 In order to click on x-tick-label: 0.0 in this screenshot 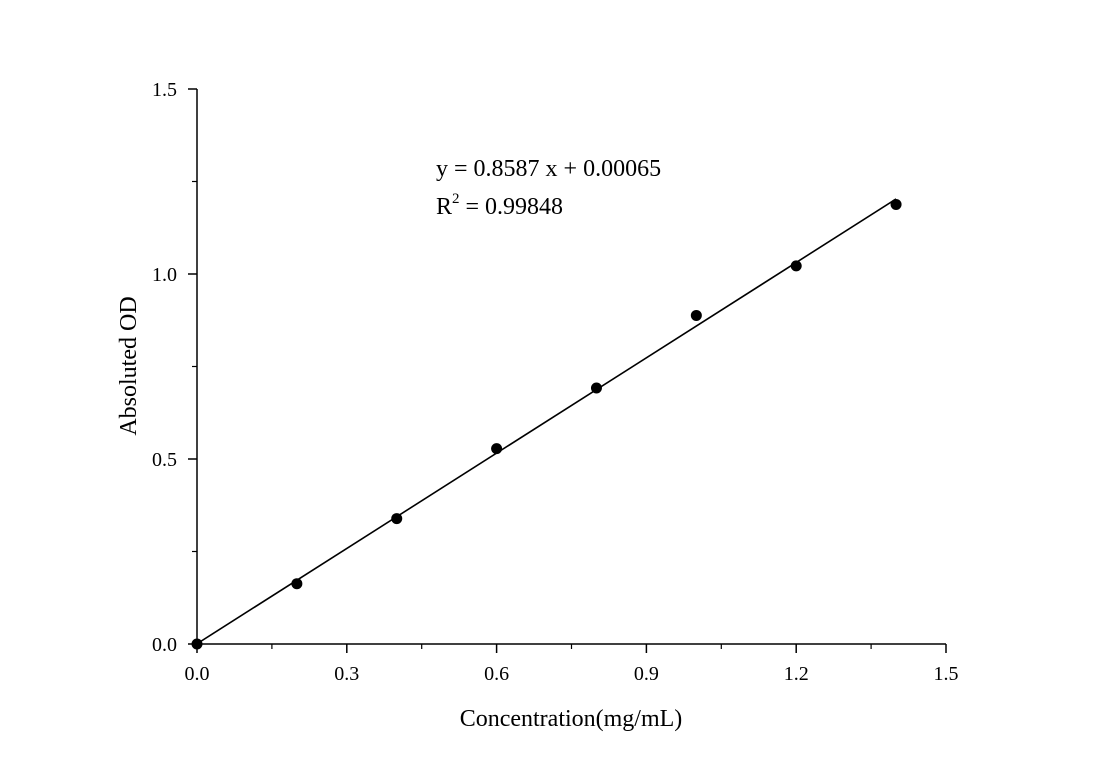, I will do `click(197, 674)`.